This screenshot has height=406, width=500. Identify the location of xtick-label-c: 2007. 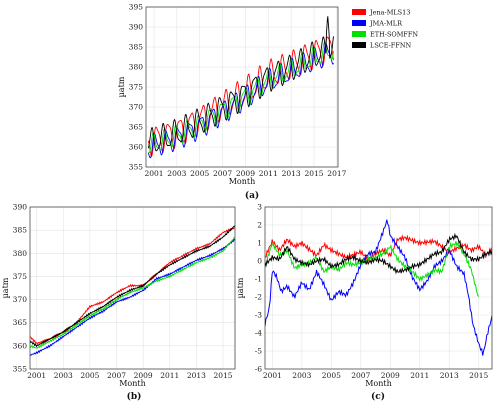
(360, 375).